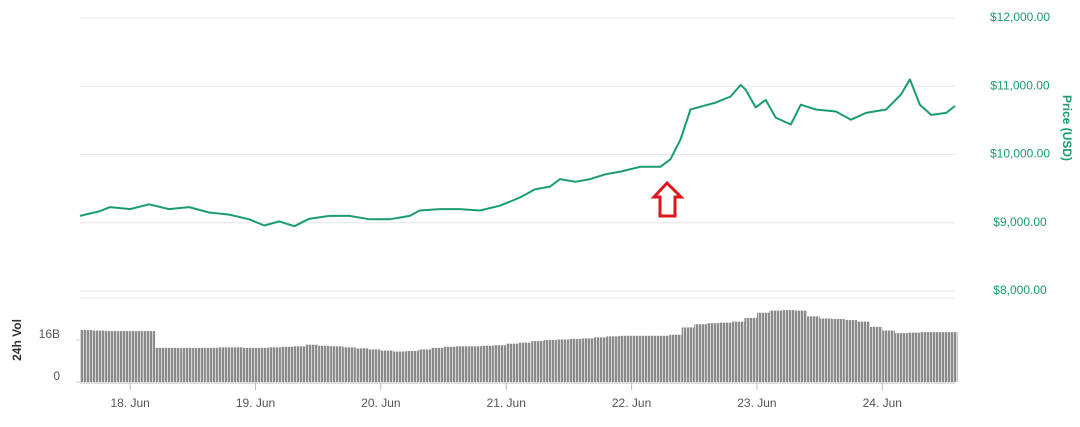 The image size is (1080, 427). I want to click on volume-axis-label: 24h Vol, so click(17, 340).